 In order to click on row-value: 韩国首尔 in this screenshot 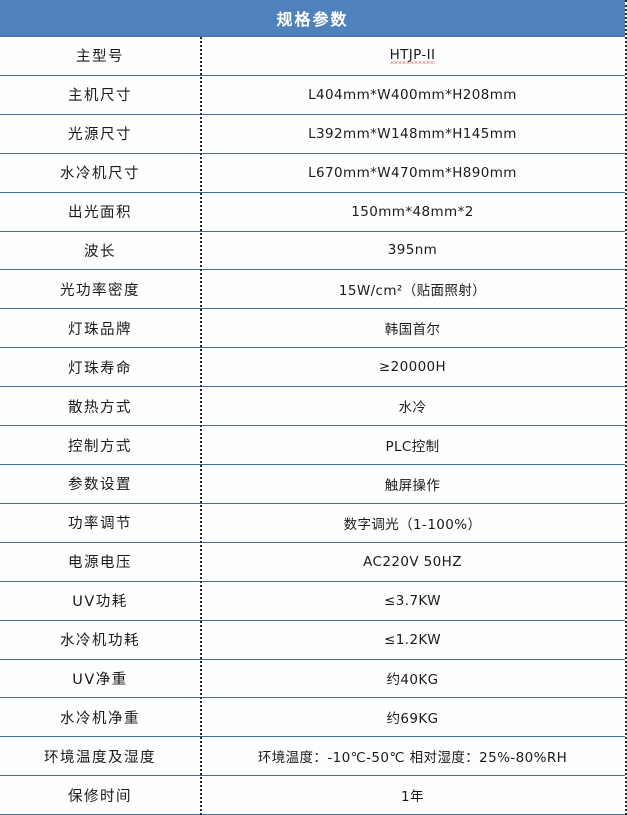, I will do `click(412, 328)`.